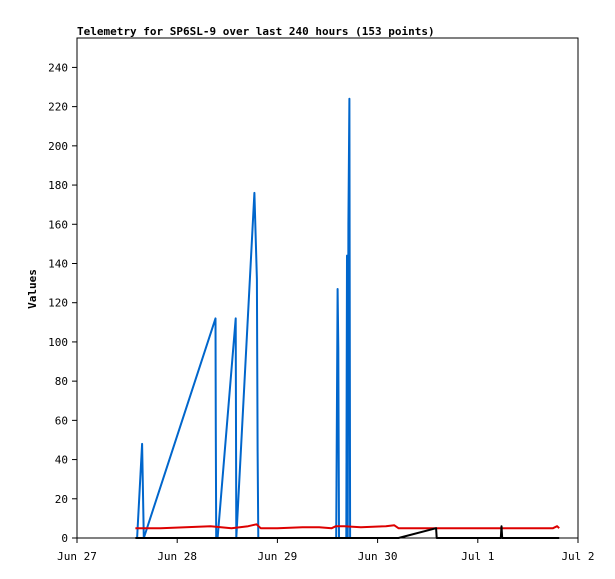  What do you see at coordinates (58, 224) in the screenshot?
I see `y-tick-label: 160` at bounding box center [58, 224].